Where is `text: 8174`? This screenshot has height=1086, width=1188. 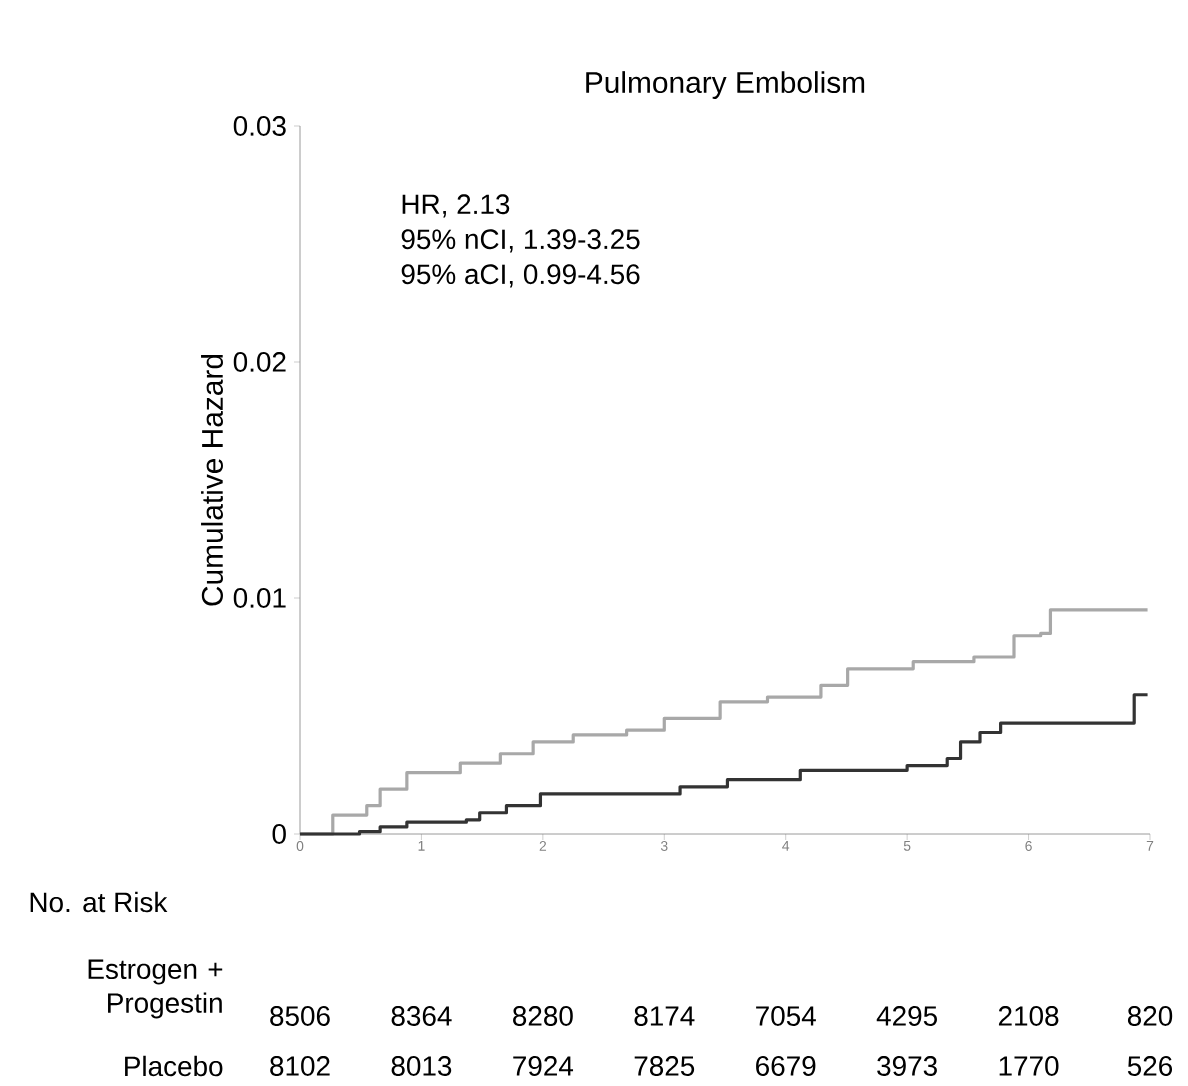 text: 8174 is located at coordinates (664, 1016).